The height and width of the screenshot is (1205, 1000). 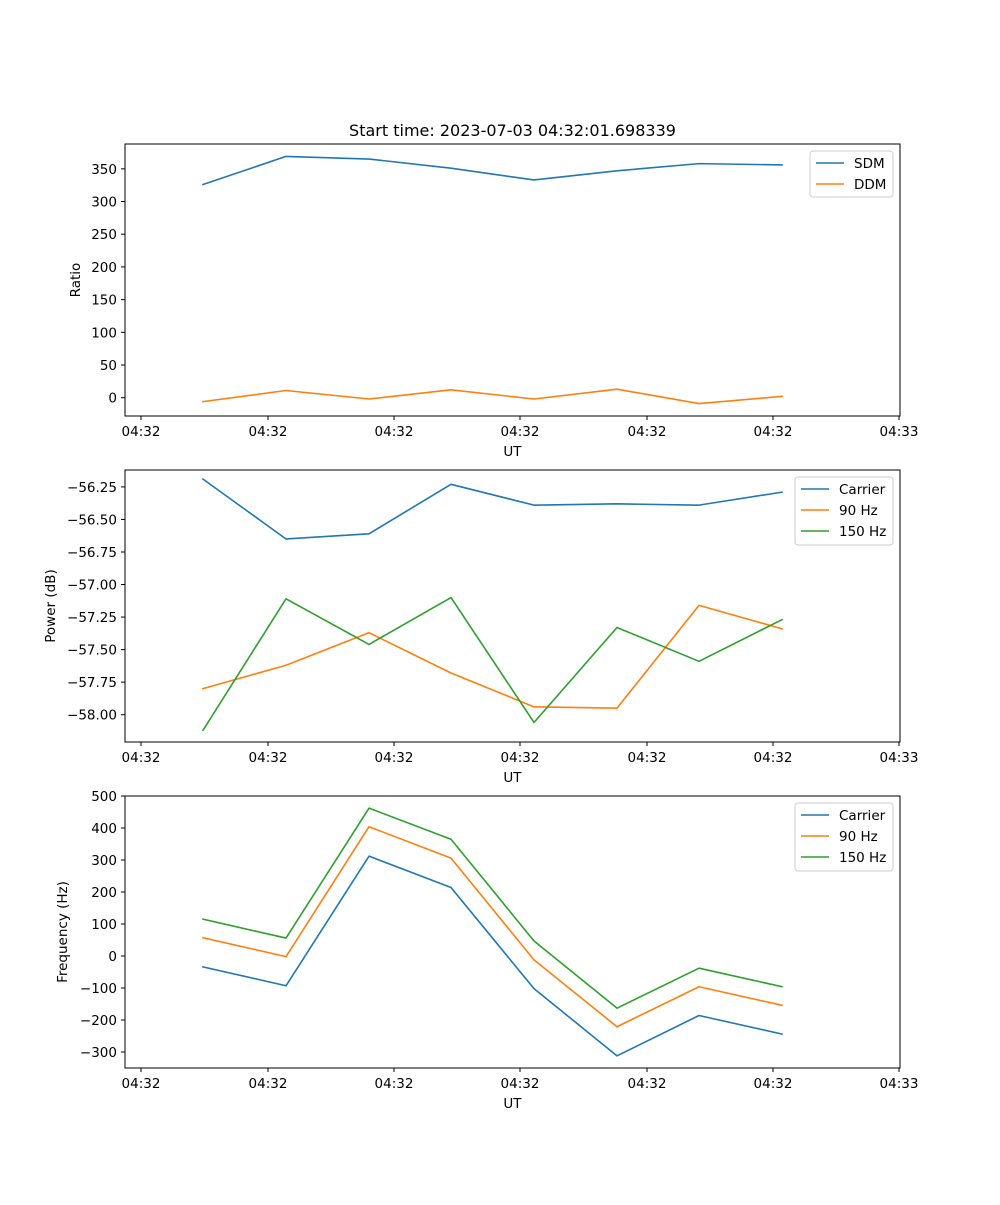 I want to click on y-tick-label: −57.75, so click(x=92, y=683).